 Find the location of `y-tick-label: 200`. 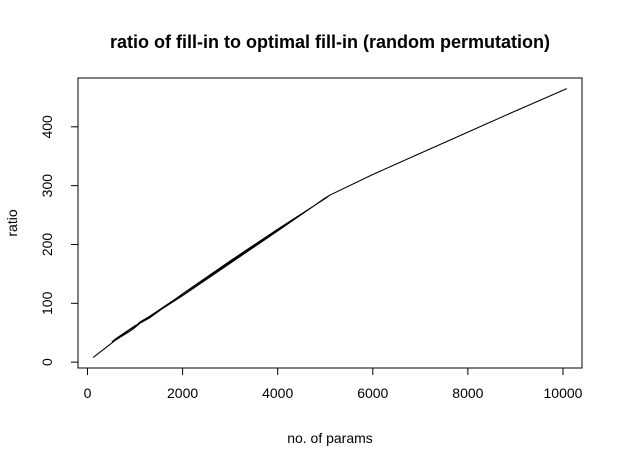

y-tick-label: 200 is located at coordinates (47, 245).